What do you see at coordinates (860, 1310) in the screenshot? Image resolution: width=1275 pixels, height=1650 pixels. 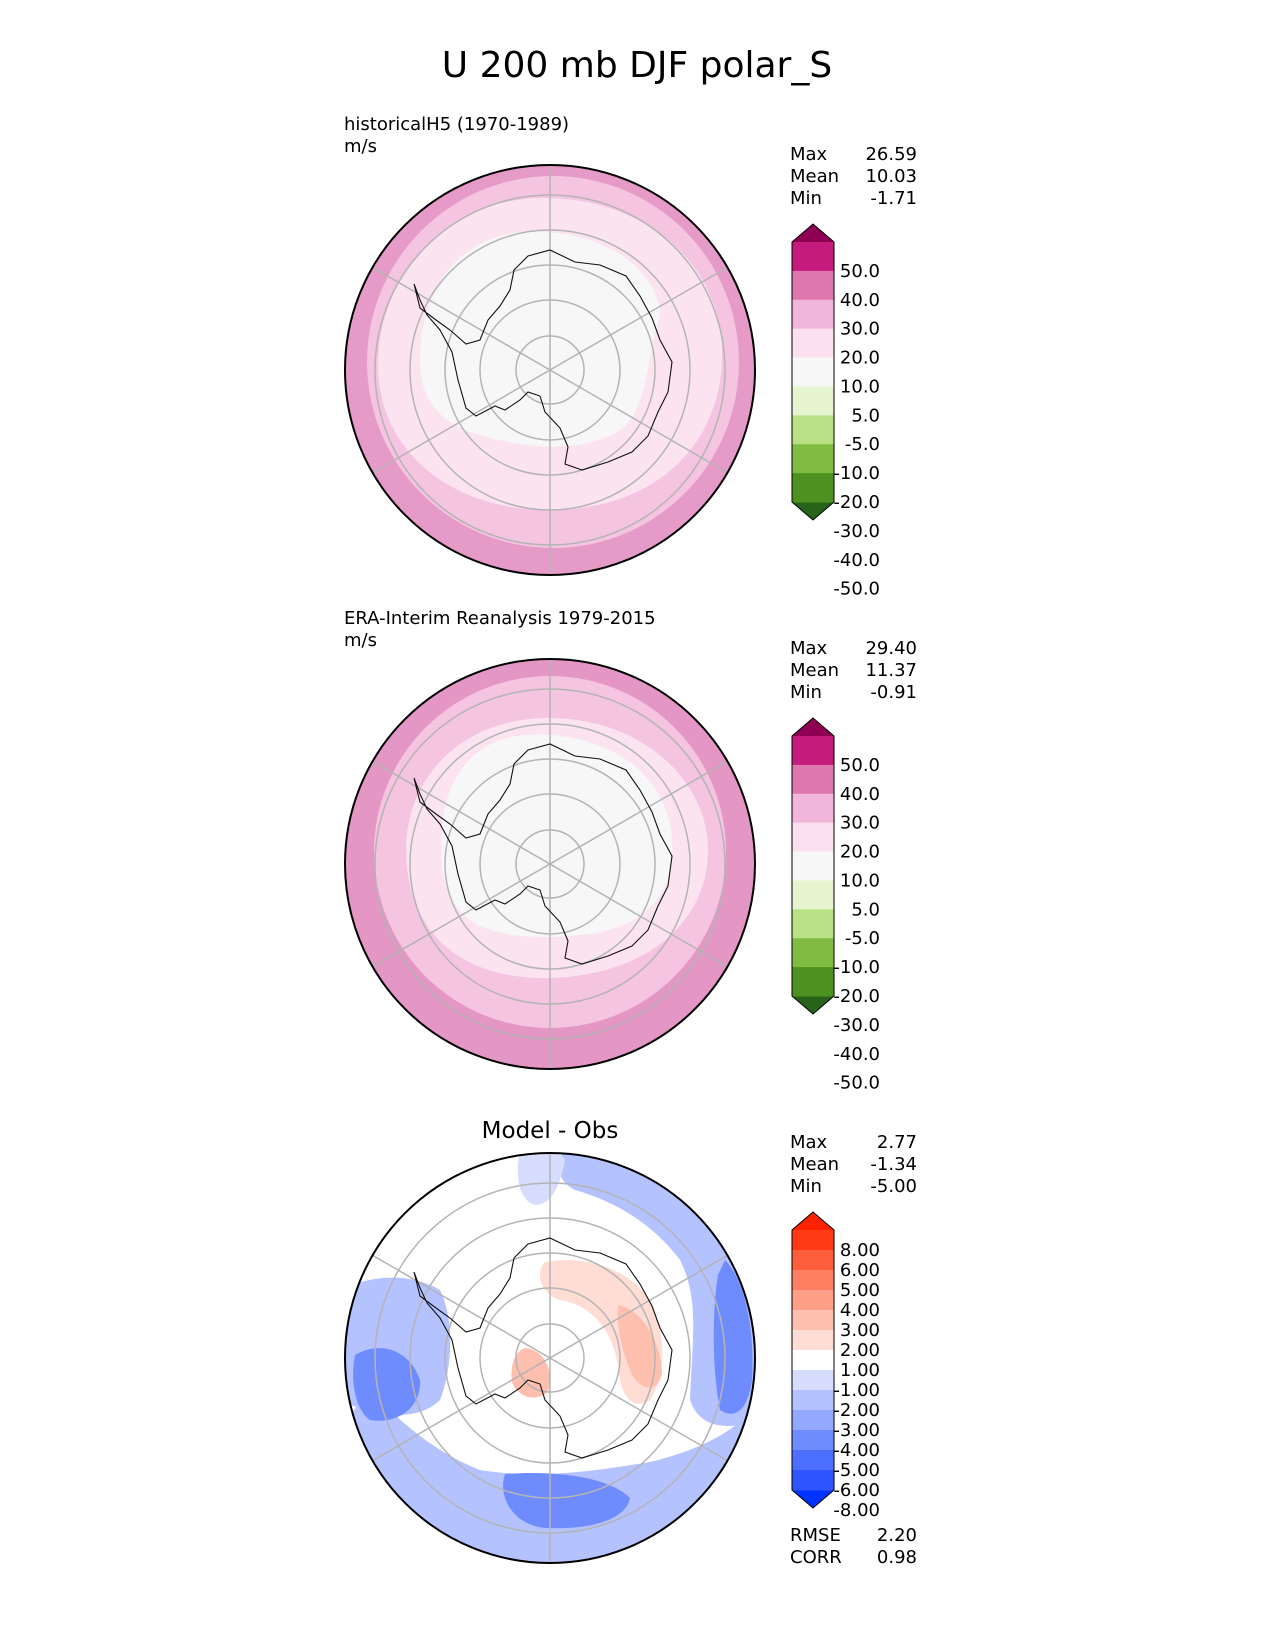 I see `colorbar-tick-label: 4.00` at bounding box center [860, 1310].